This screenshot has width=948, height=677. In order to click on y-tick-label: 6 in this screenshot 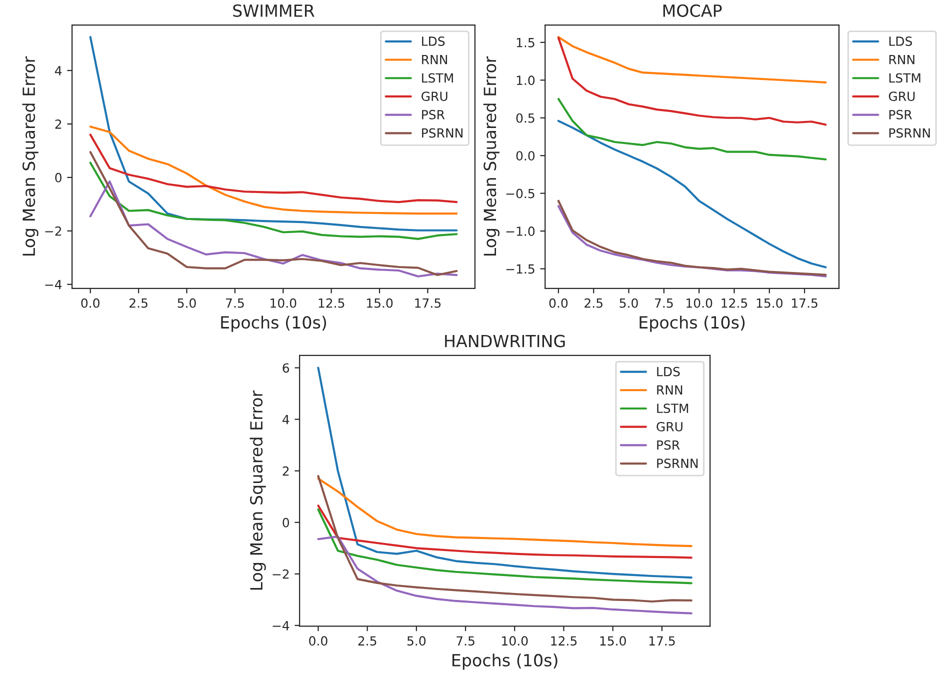, I will do `click(286, 368)`.